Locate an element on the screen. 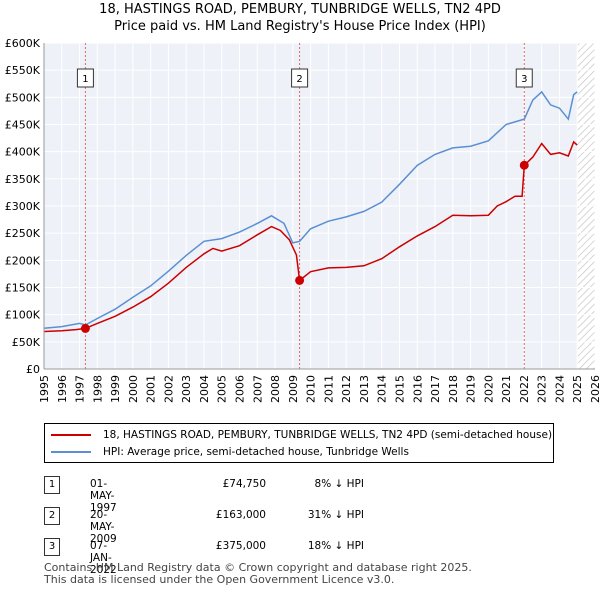 The width and height of the screenshot is (600, 590). transaction-hpi: 18% ↓ HPI is located at coordinates (335, 546).